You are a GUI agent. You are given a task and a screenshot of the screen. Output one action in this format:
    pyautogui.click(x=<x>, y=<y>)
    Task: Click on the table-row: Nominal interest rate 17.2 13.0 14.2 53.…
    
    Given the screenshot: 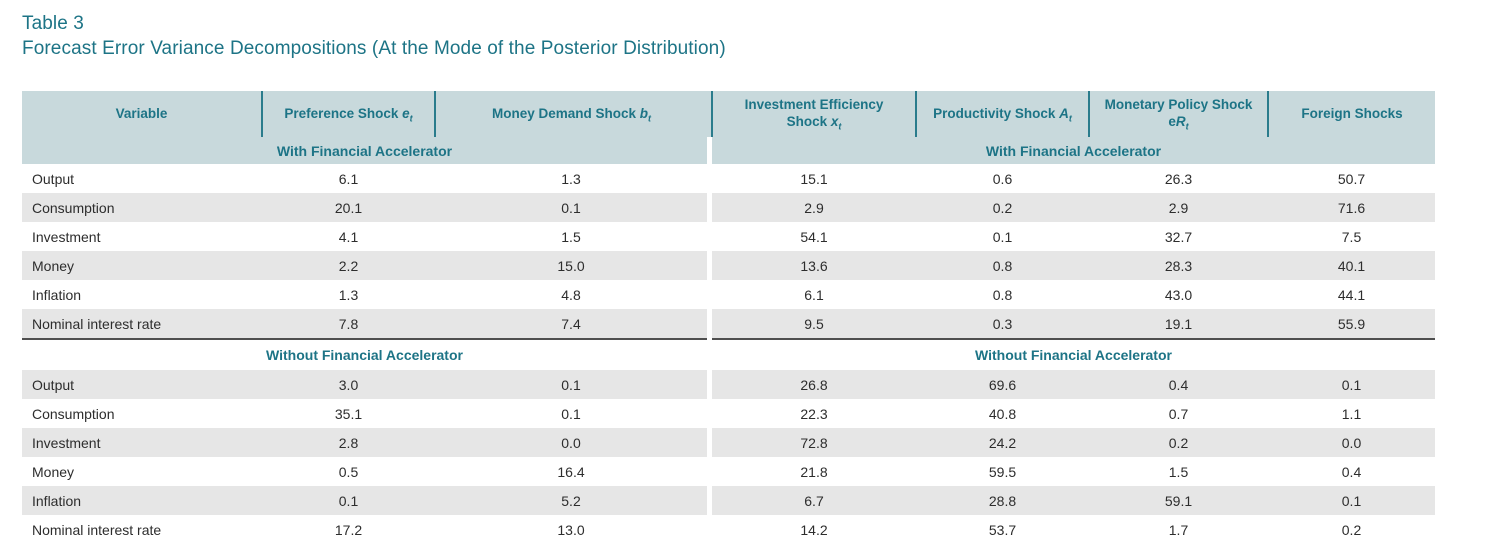 What is the action you would take?
    pyautogui.click(x=728, y=530)
    